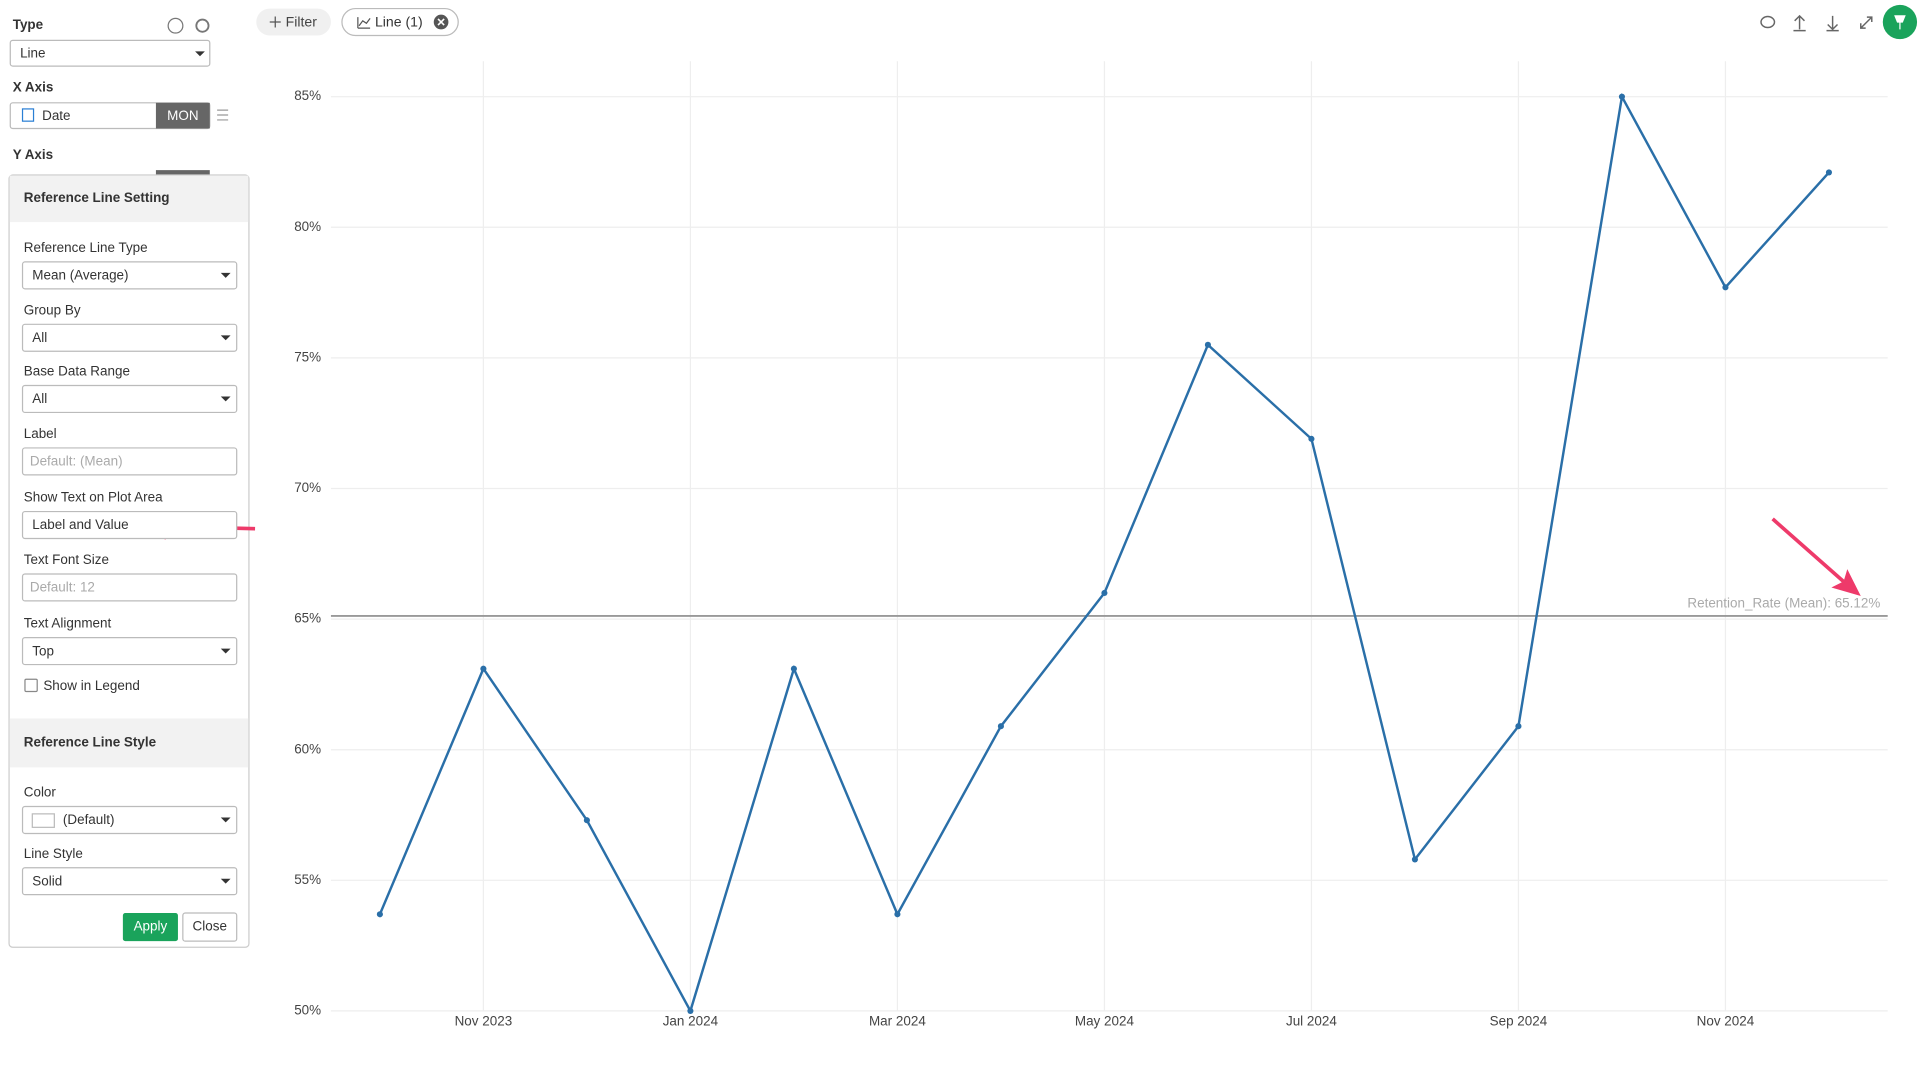 The height and width of the screenshot is (1077, 1920). Describe the element at coordinates (53, 853) in the screenshot. I see `field-label: Line Style` at that location.